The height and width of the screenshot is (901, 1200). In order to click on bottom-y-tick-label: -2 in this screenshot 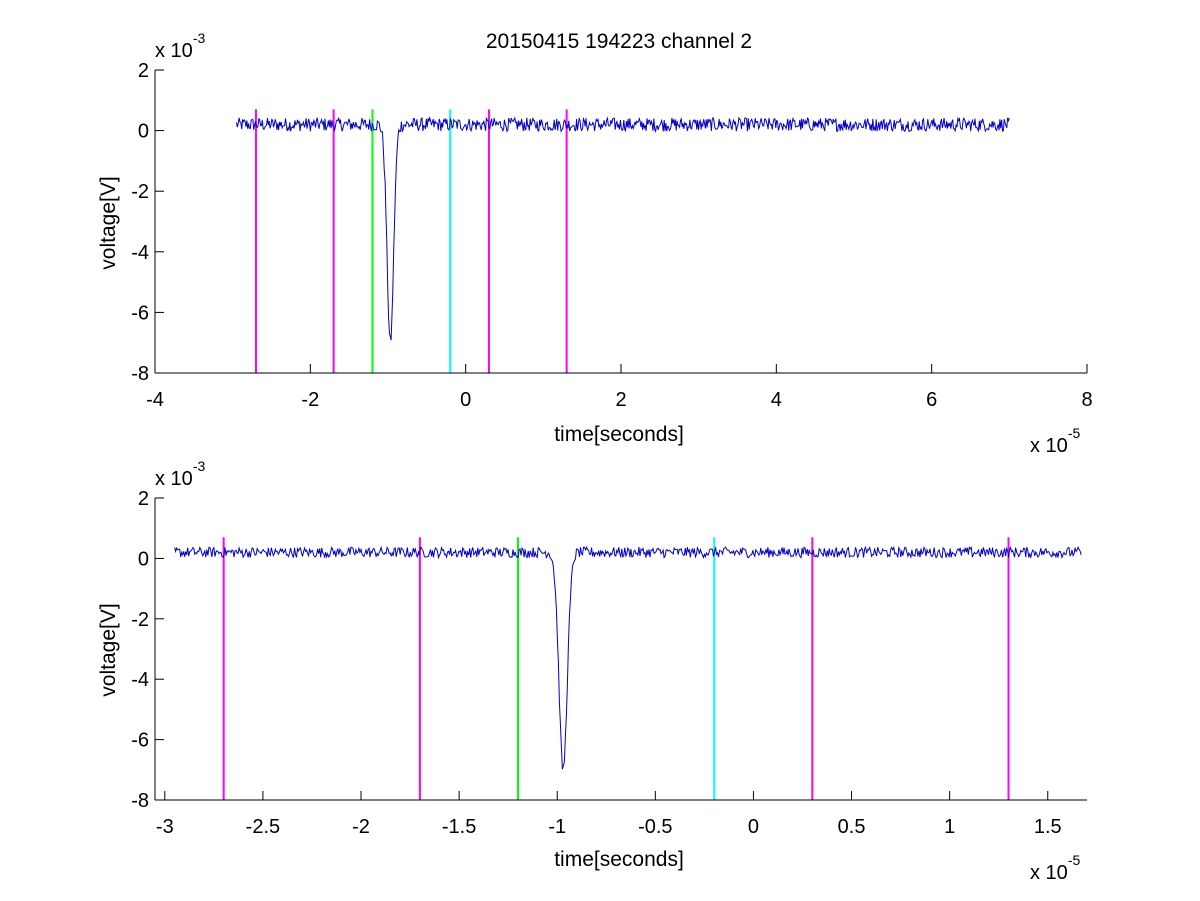, I will do `click(140, 620)`.